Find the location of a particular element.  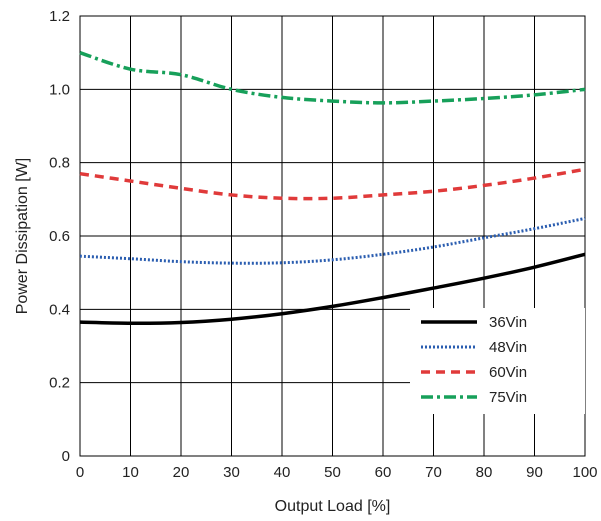

x-tick-label: 70 is located at coordinates (433, 472).